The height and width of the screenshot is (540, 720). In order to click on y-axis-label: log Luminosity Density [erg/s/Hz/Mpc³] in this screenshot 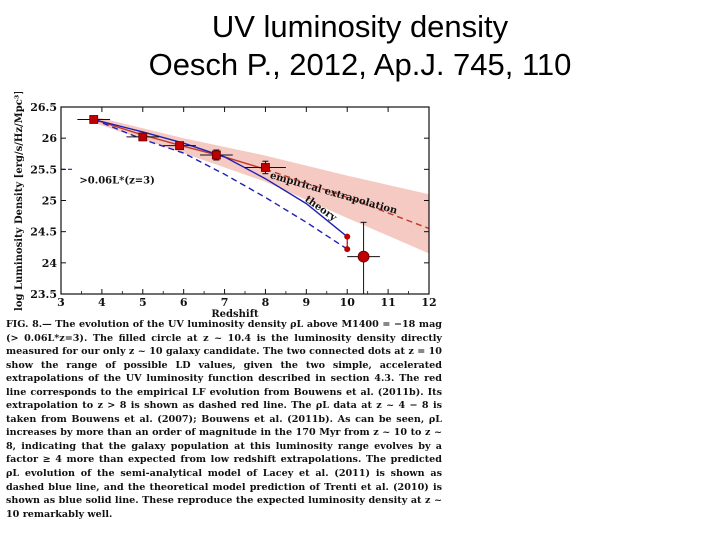, I will do `click(19, 201)`.